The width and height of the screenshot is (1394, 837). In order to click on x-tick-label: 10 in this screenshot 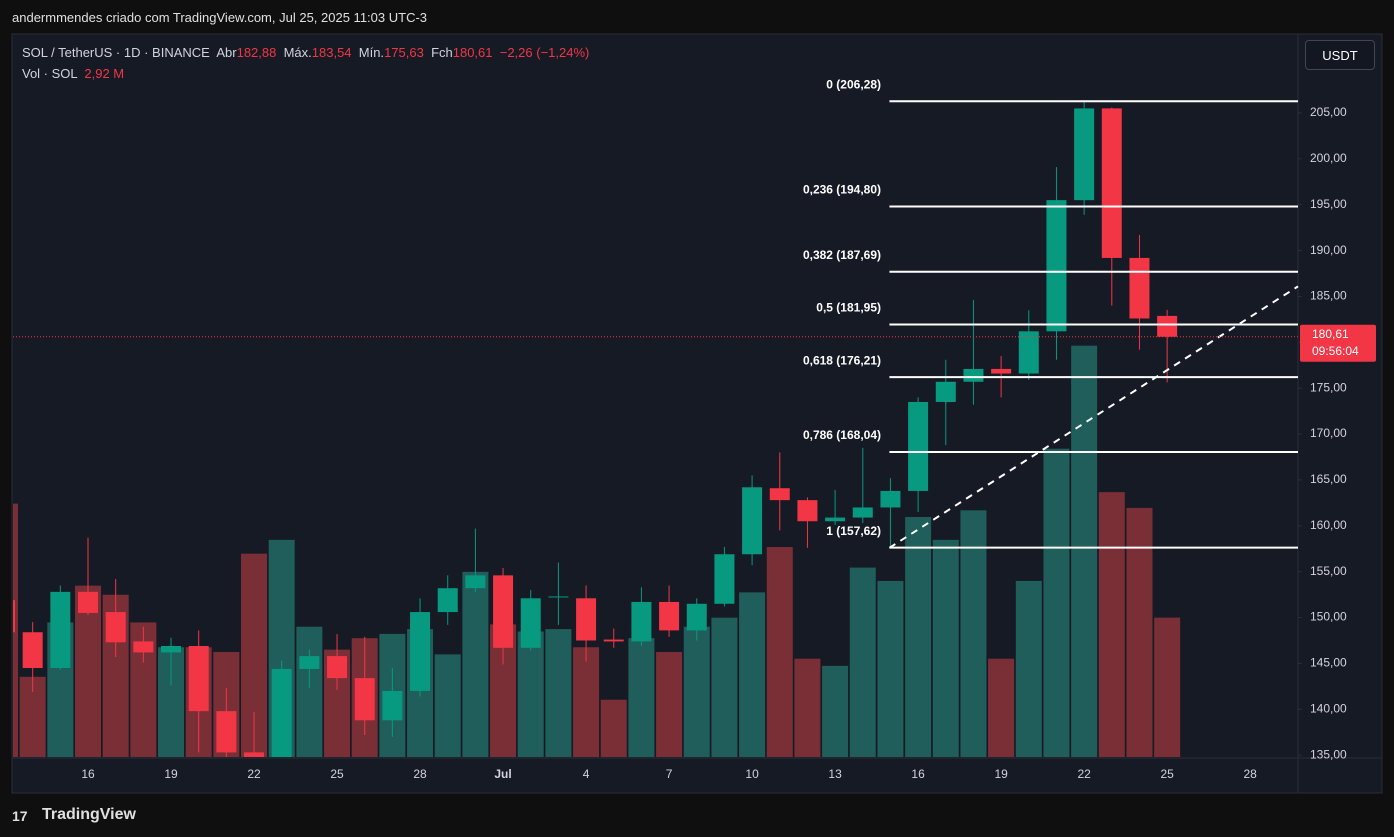, I will do `click(752, 774)`.